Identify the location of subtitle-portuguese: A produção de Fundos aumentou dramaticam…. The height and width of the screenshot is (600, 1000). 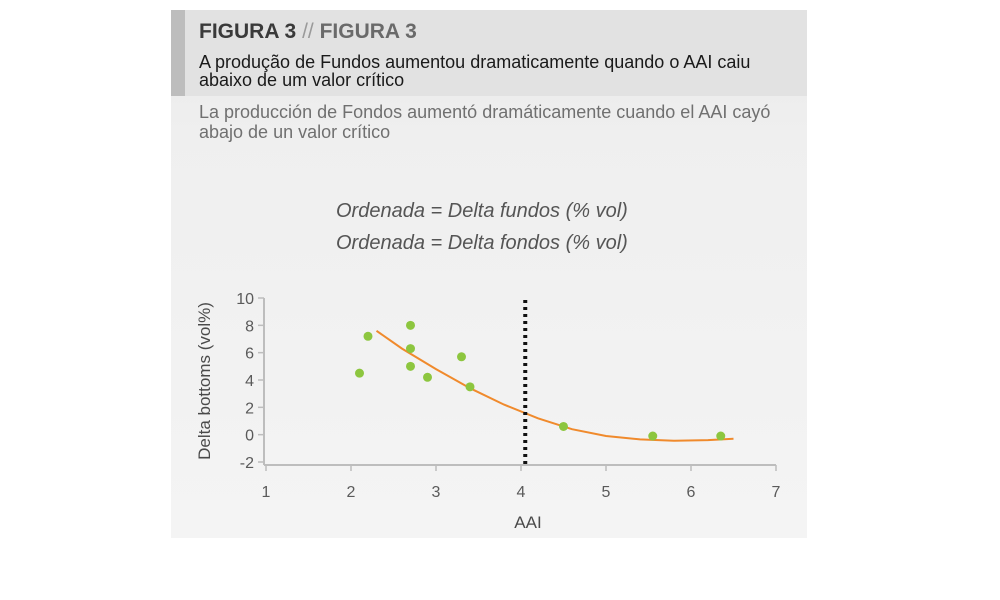
(475, 71).